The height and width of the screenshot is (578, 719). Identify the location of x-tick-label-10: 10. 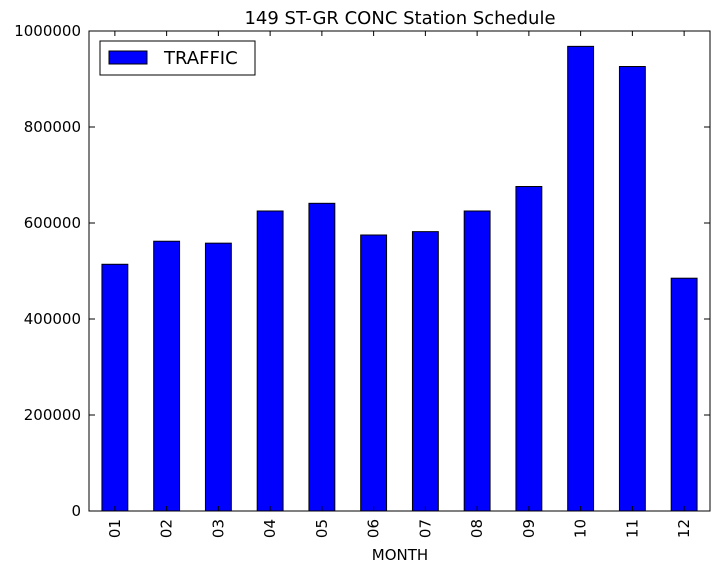
(581, 528).